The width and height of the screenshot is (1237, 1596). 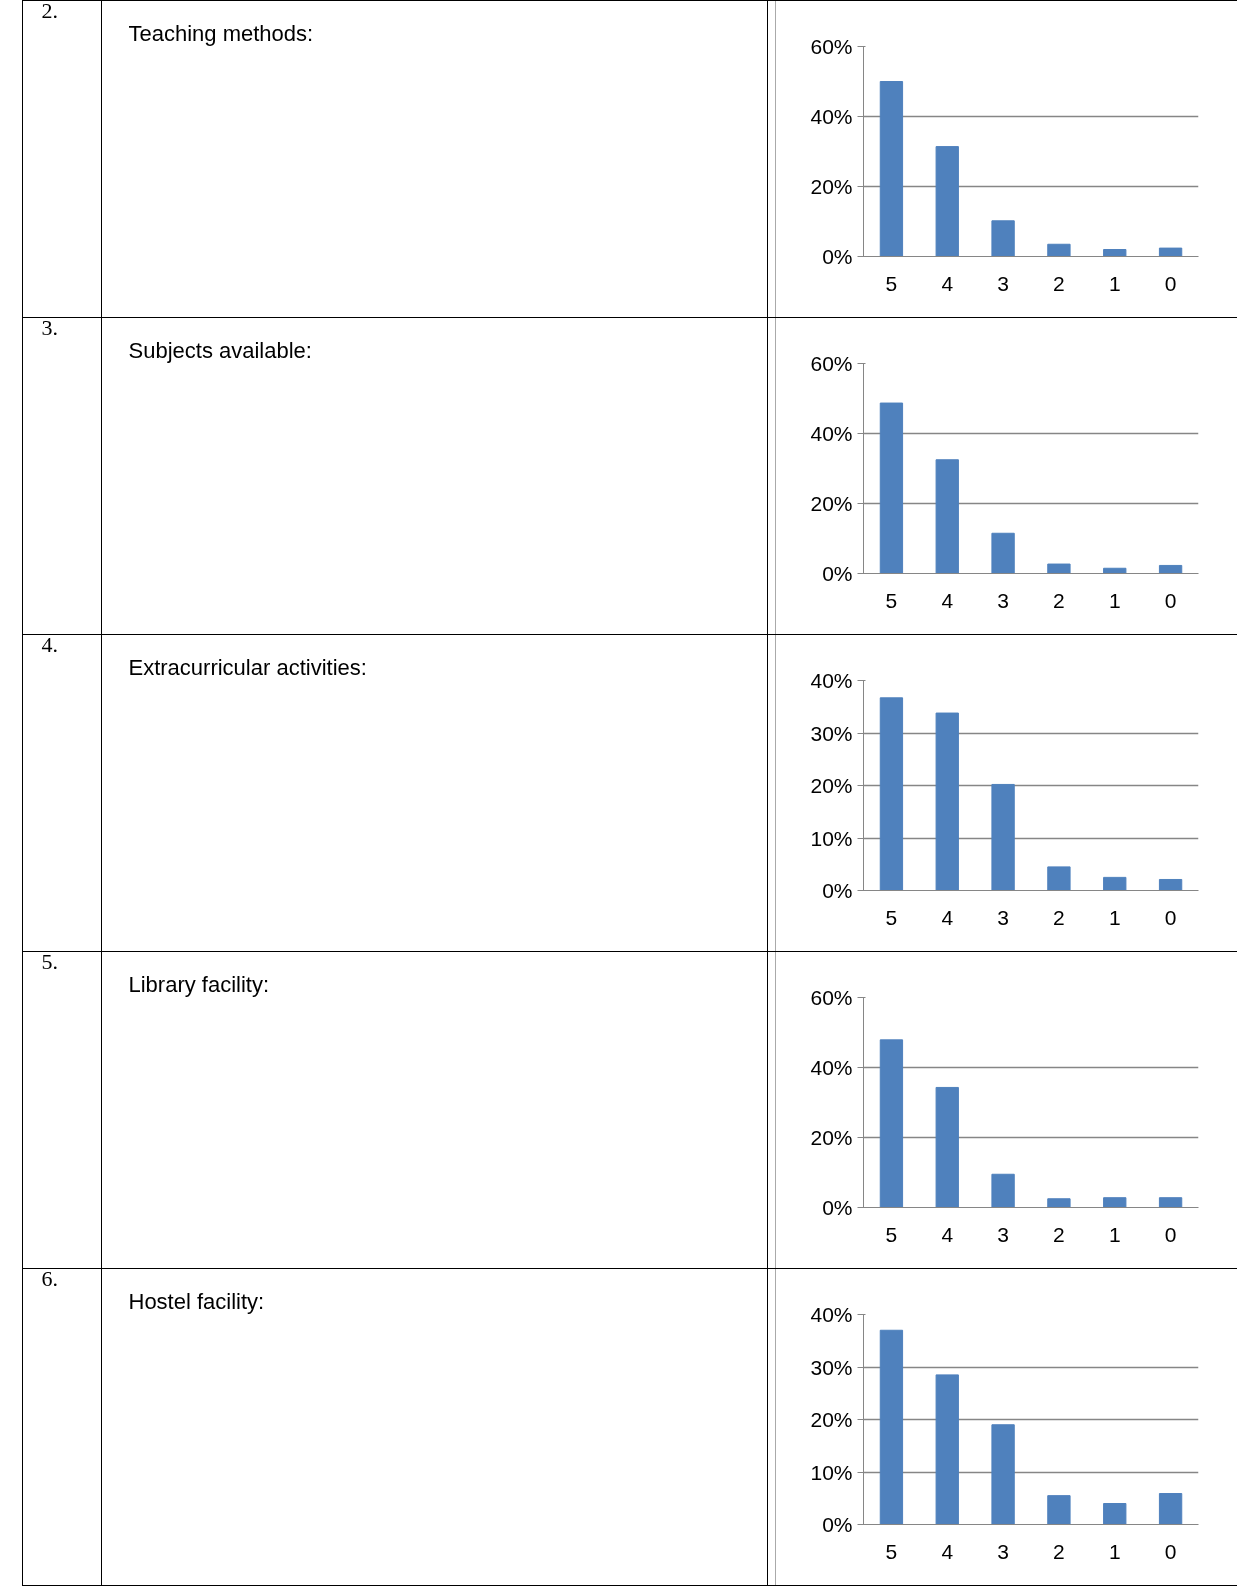 I want to click on text: Hostel facility:, so click(x=196, y=1301).